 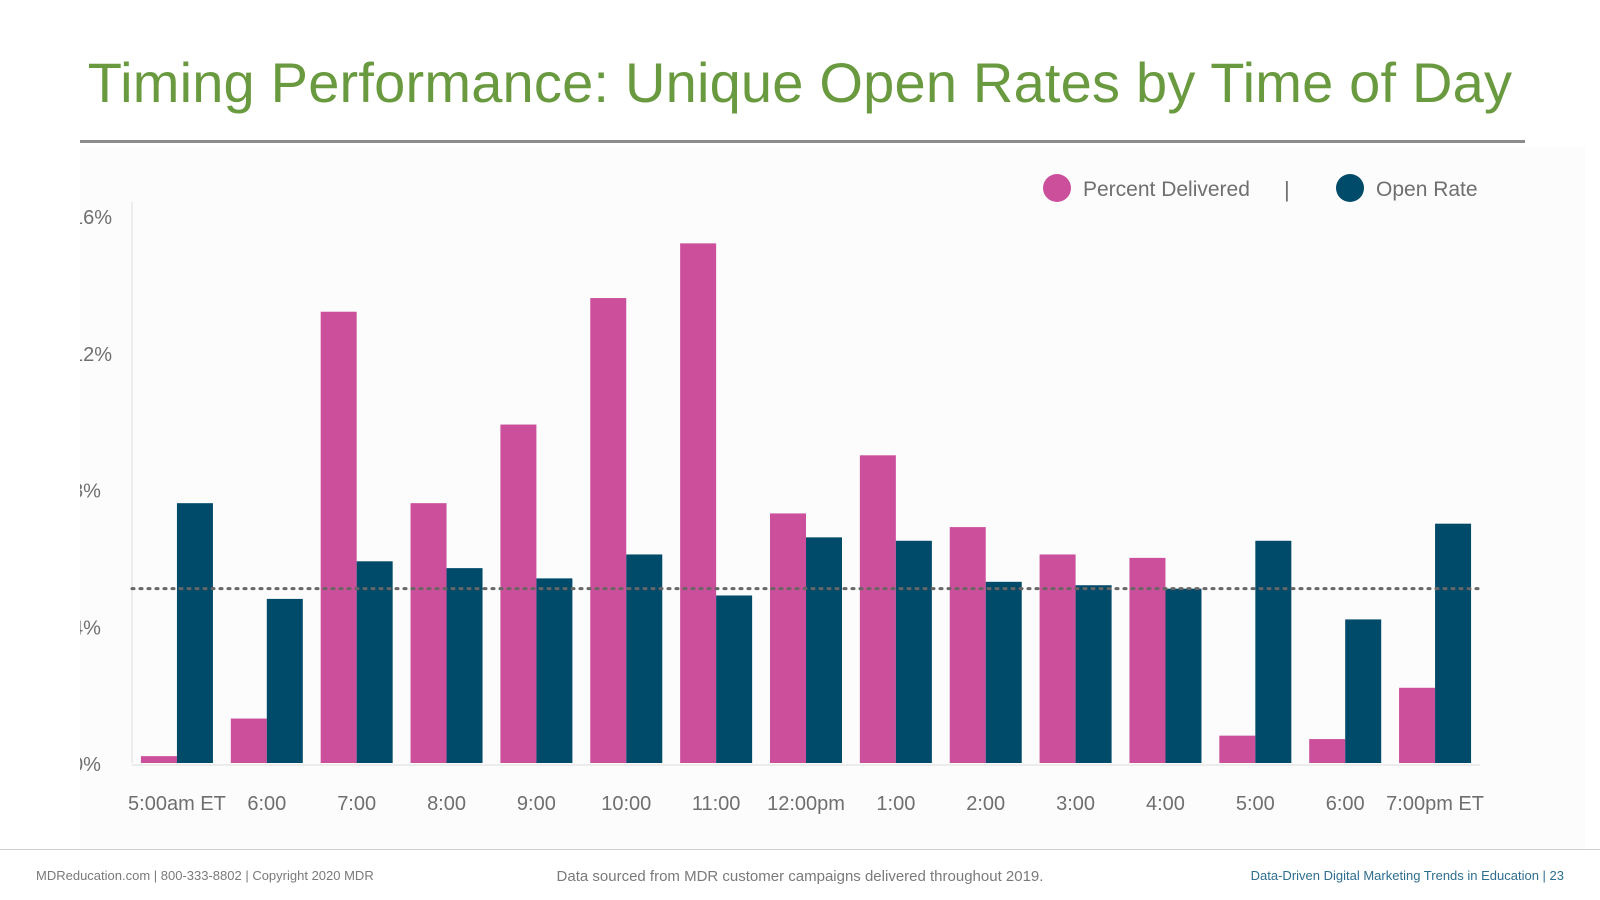 What do you see at coordinates (716, 804) in the screenshot?
I see `x-tick-label: 11:00` at bounding box center [716, 804].